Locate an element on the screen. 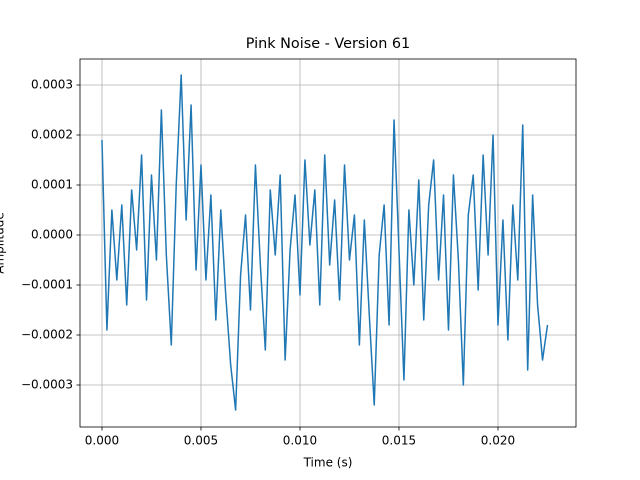  y-tick-label: 0.0001 is located at coordinates (52, 185).